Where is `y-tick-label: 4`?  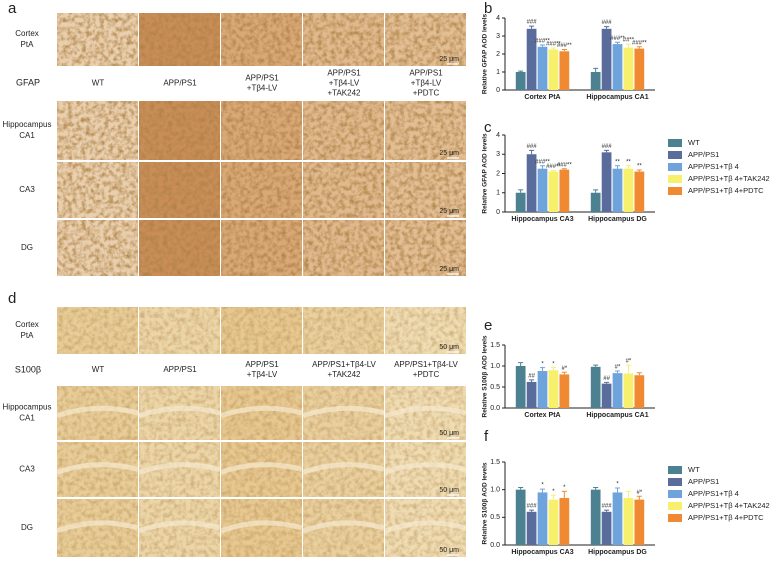 y-tick-label: 4 is located at coordinates (498, 135).